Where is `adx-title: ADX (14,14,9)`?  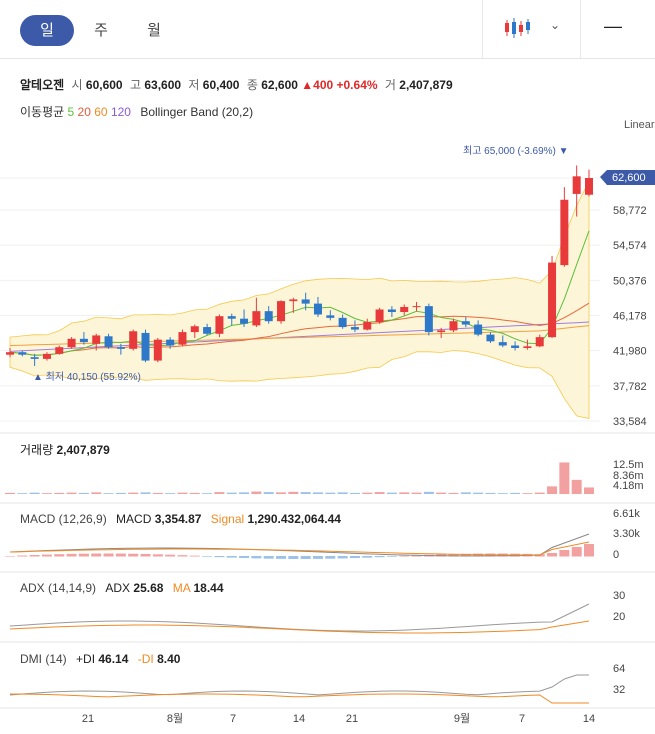 adx-title: ADX (14,14,9) is located at coordinates (58, 588).